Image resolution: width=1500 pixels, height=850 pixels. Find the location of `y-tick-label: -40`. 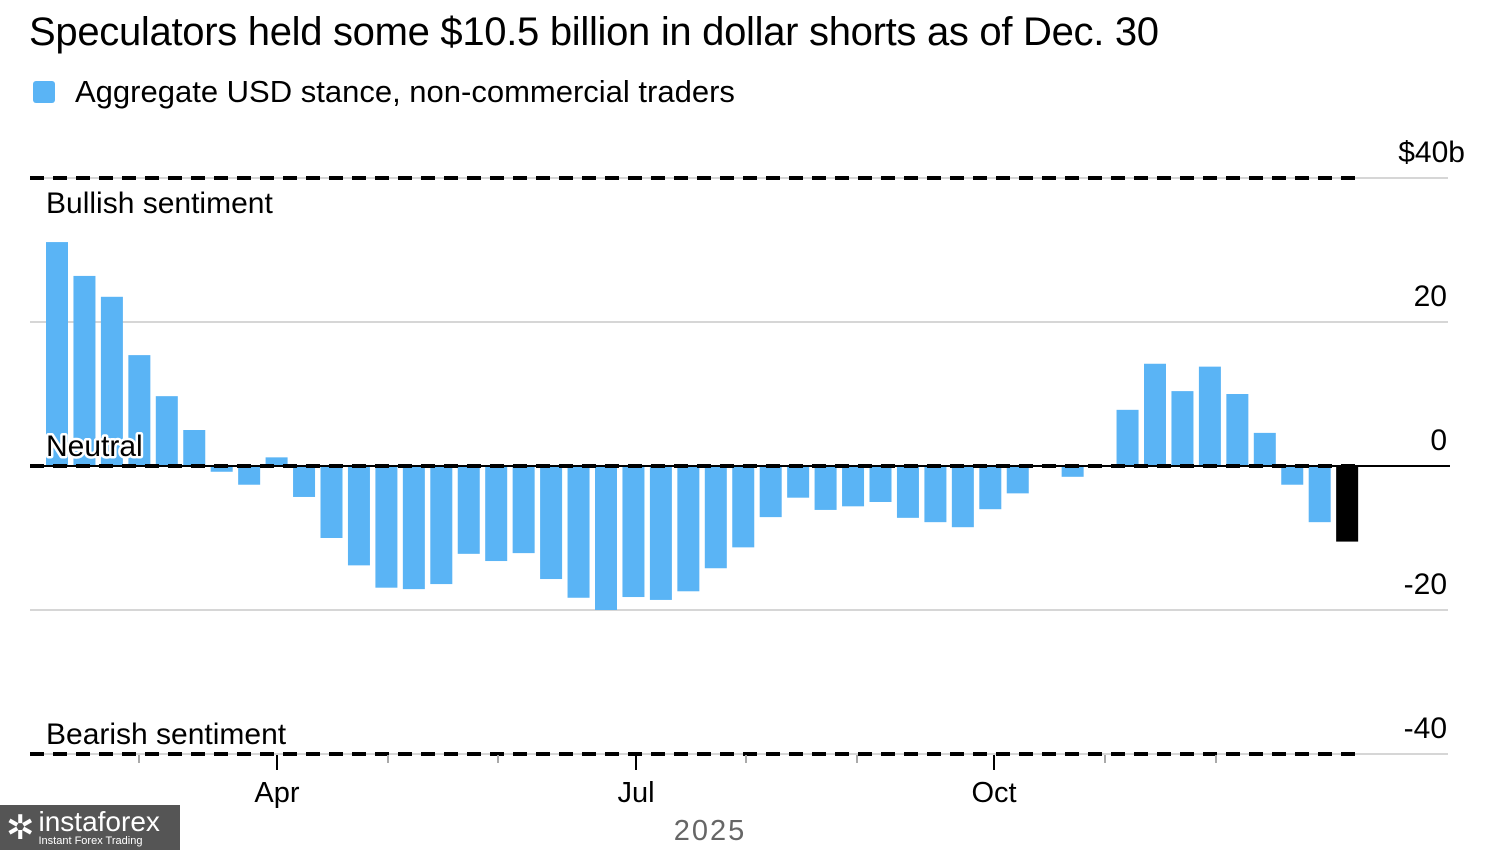

y-tick-label: -40 is located at coordinates (1425, 728).